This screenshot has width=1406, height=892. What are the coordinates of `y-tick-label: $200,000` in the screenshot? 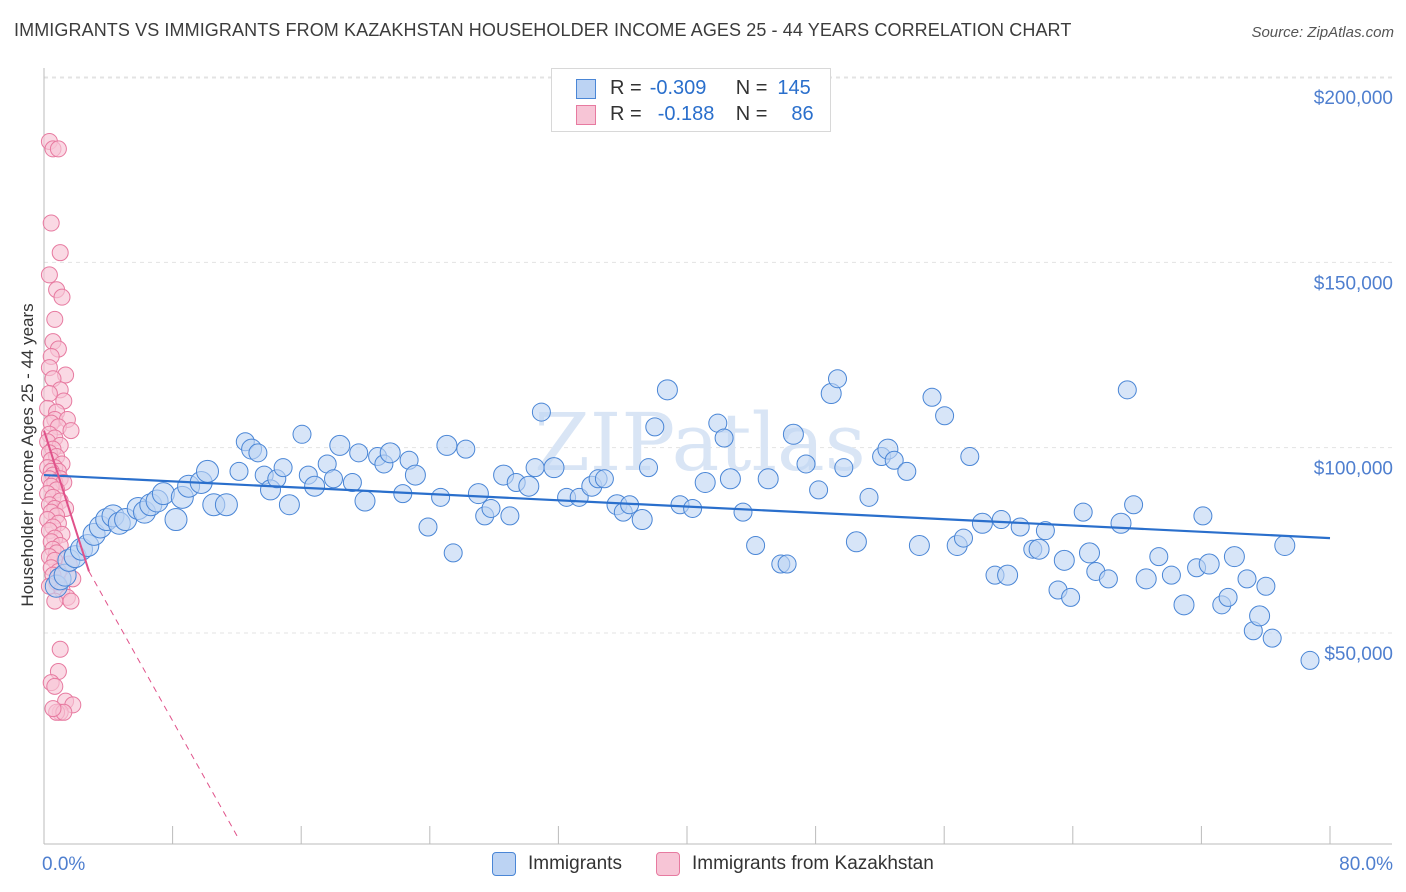 It's located at (1353, 98).